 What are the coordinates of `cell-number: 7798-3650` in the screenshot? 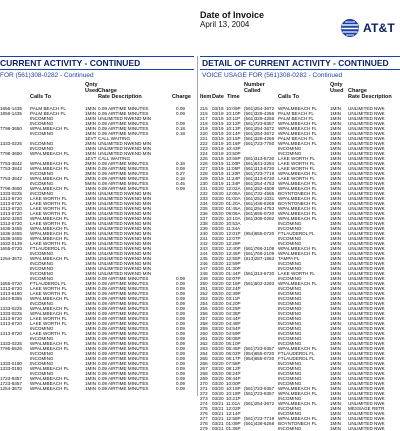 It's located at (11, 153).